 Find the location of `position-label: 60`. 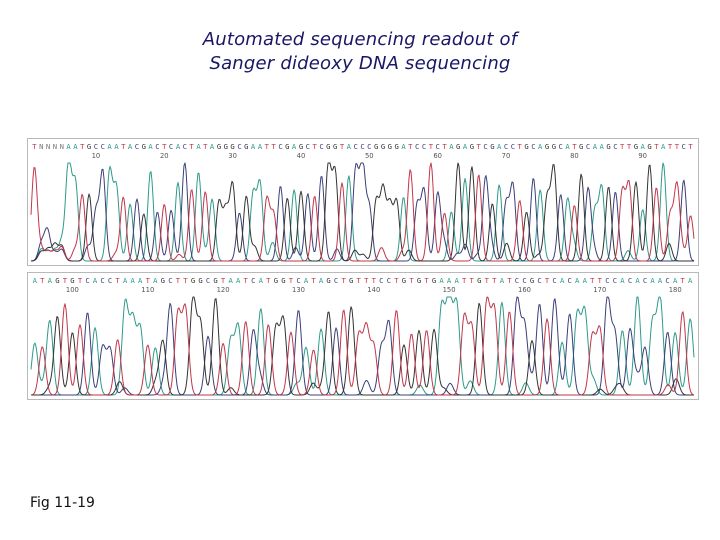

position-label: 60 is located at coordinates (437, 156).